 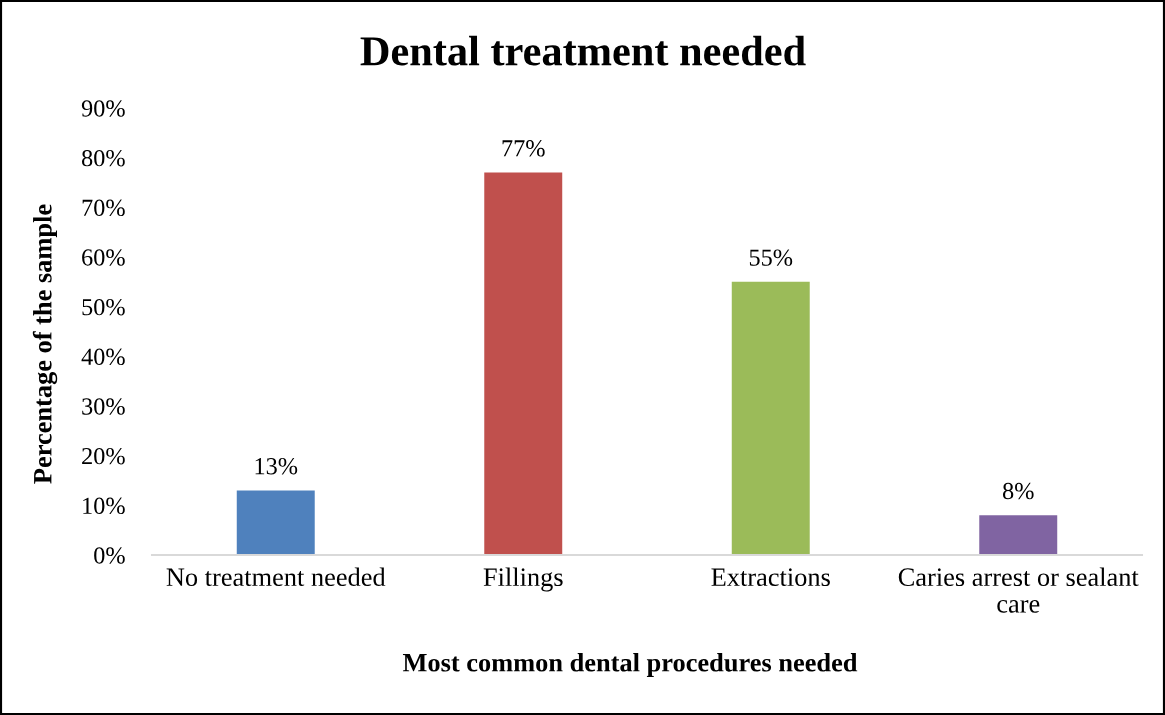 What do you see at coordinates (103, 208) in the screenshot?
I see `y-tick-label: 70%` at bounding box center [103, 208].